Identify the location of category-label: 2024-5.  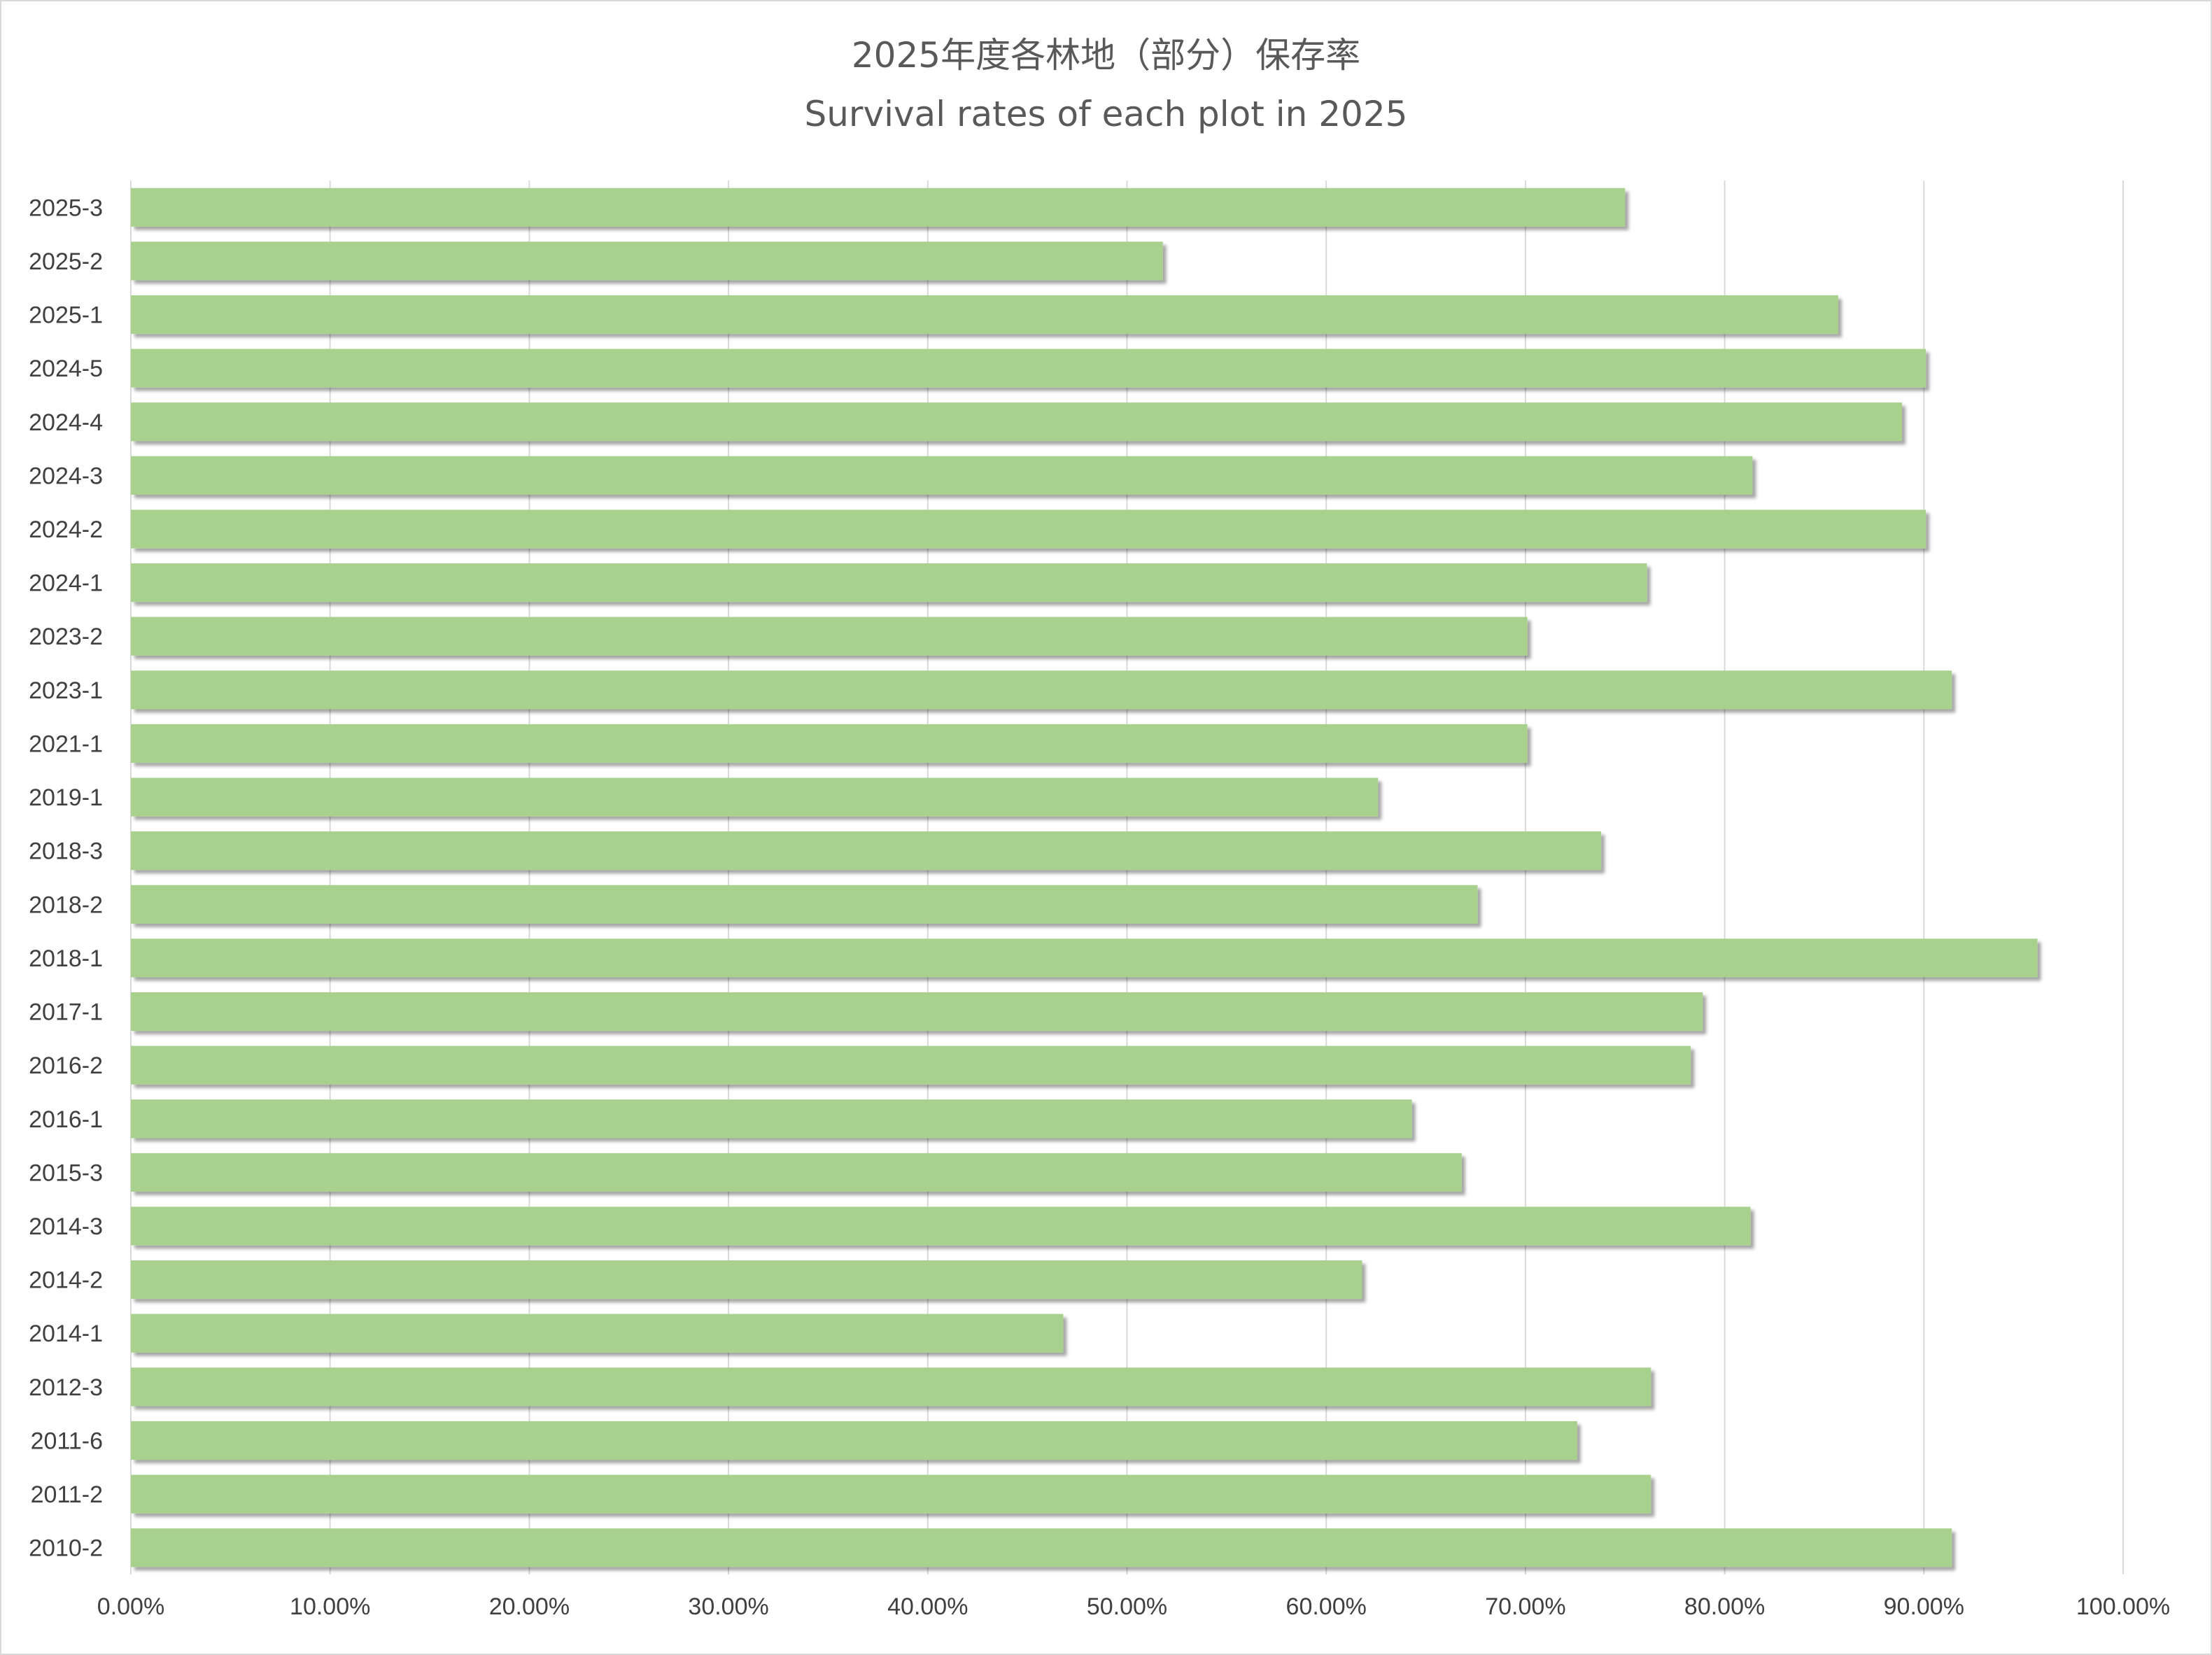
(66, 369).